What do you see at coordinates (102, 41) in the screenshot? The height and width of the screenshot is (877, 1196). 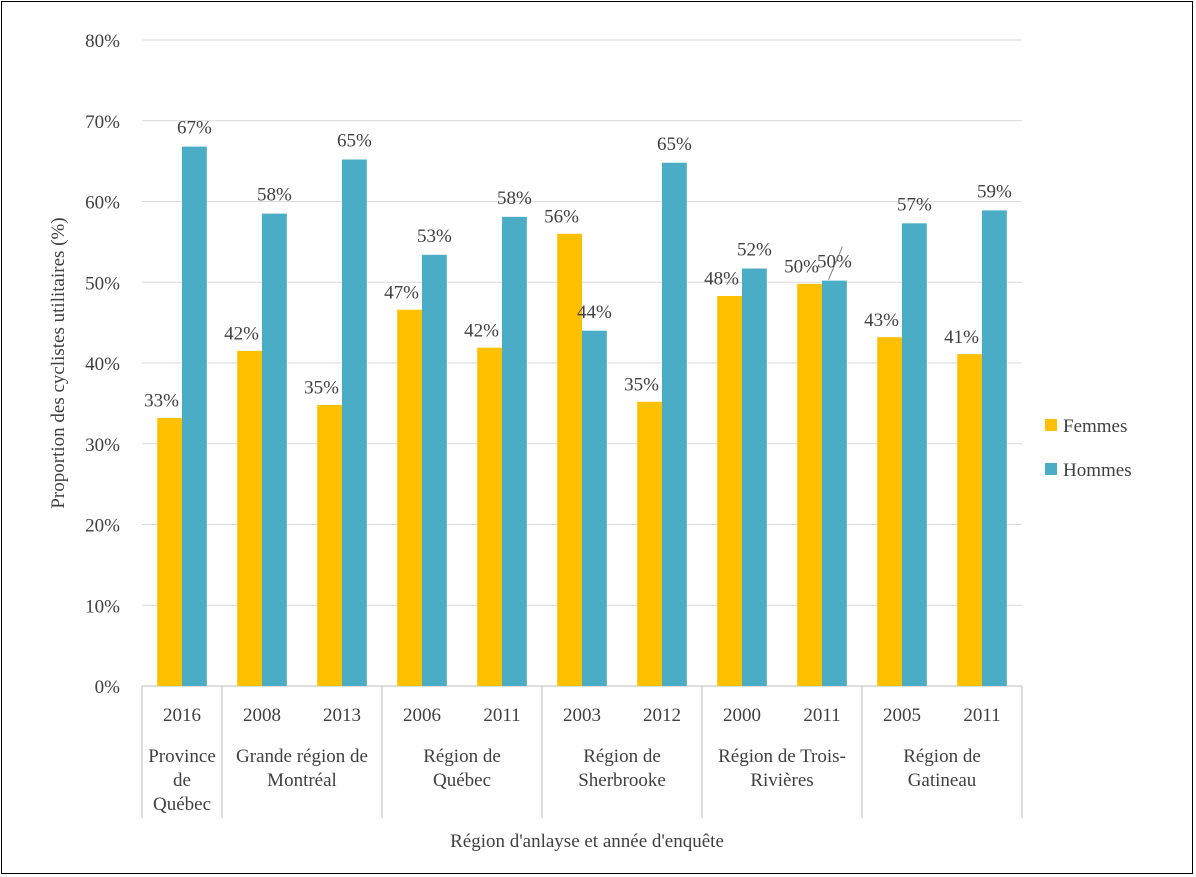 I see `y-tick-label: 80%` at bounding box center [102, 41].